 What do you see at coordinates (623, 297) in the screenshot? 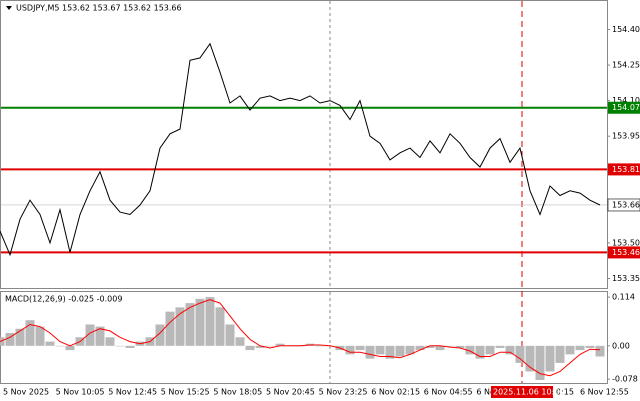
I see `y-tick-label: 0.114` at bounding box center [623, 297].